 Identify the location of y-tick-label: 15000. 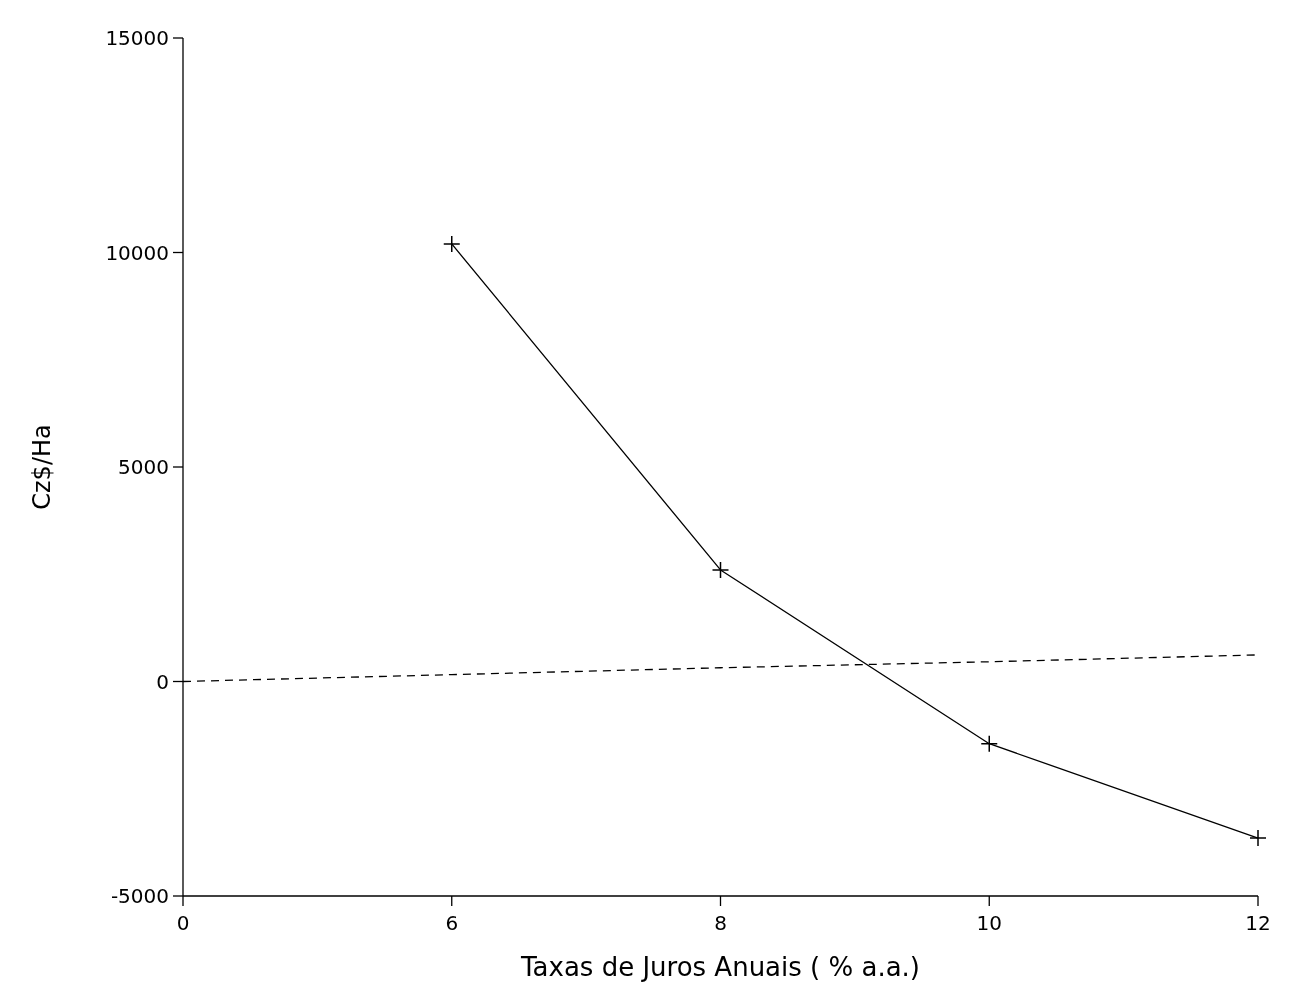
(137, 38).